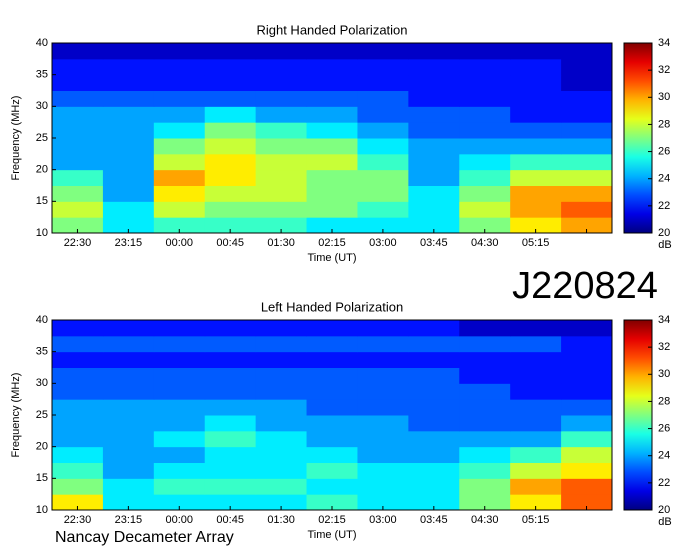  Describe the element at coordinates (585, 286) in the screenshot. I see `page-title: J220824` at that location.